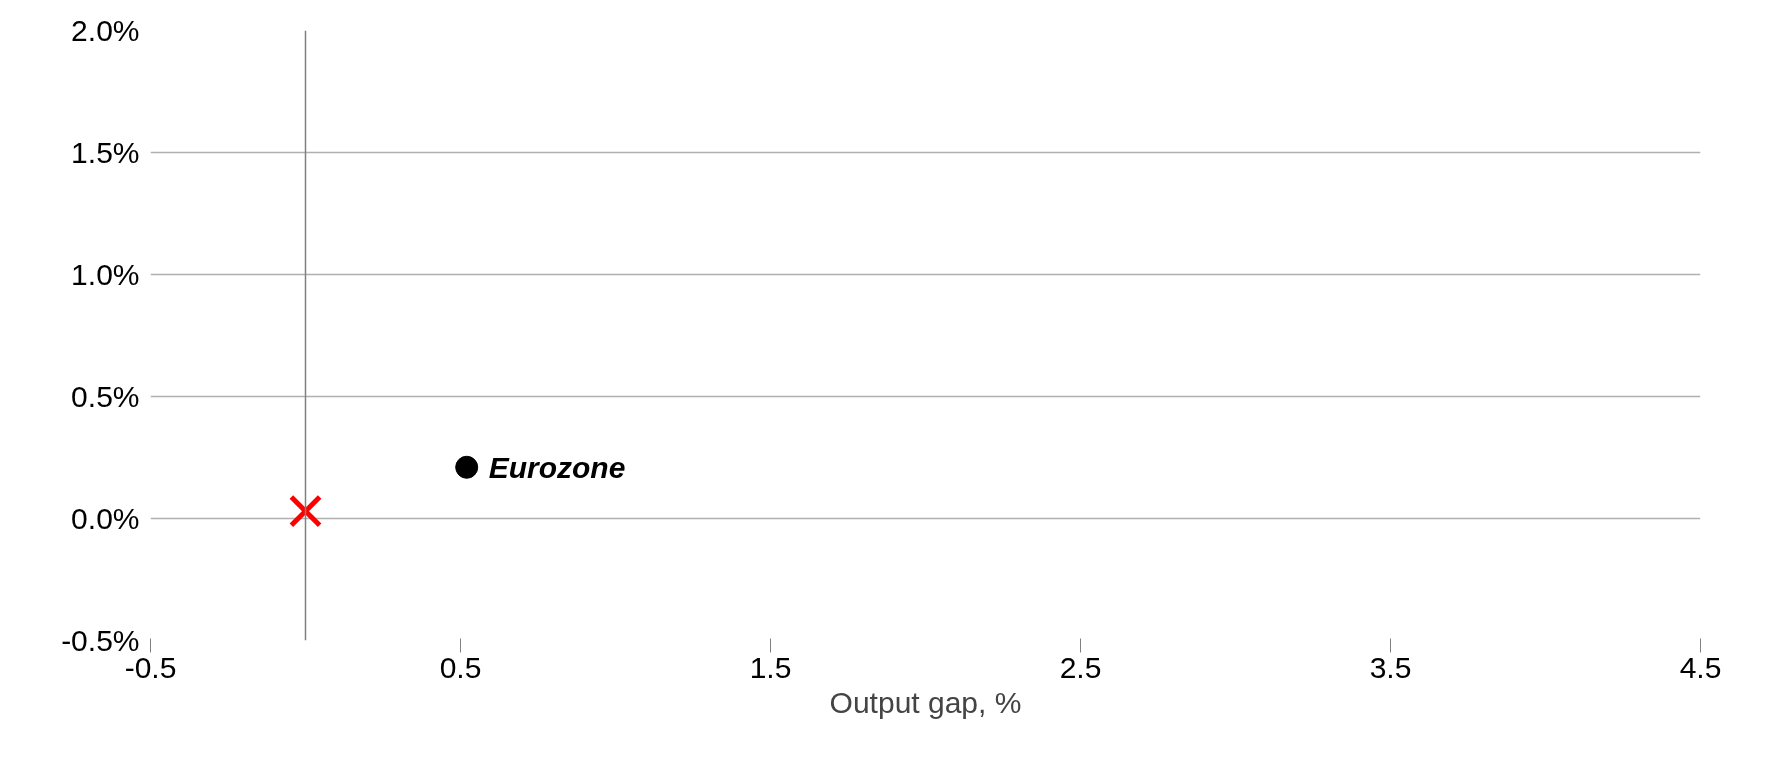 Image resolution: width=1781 pixels, height=771 pixels. Describe the element at coordinates (105, 396) in the screenshot. I see `y-tick-label: 0.5%` at that location.